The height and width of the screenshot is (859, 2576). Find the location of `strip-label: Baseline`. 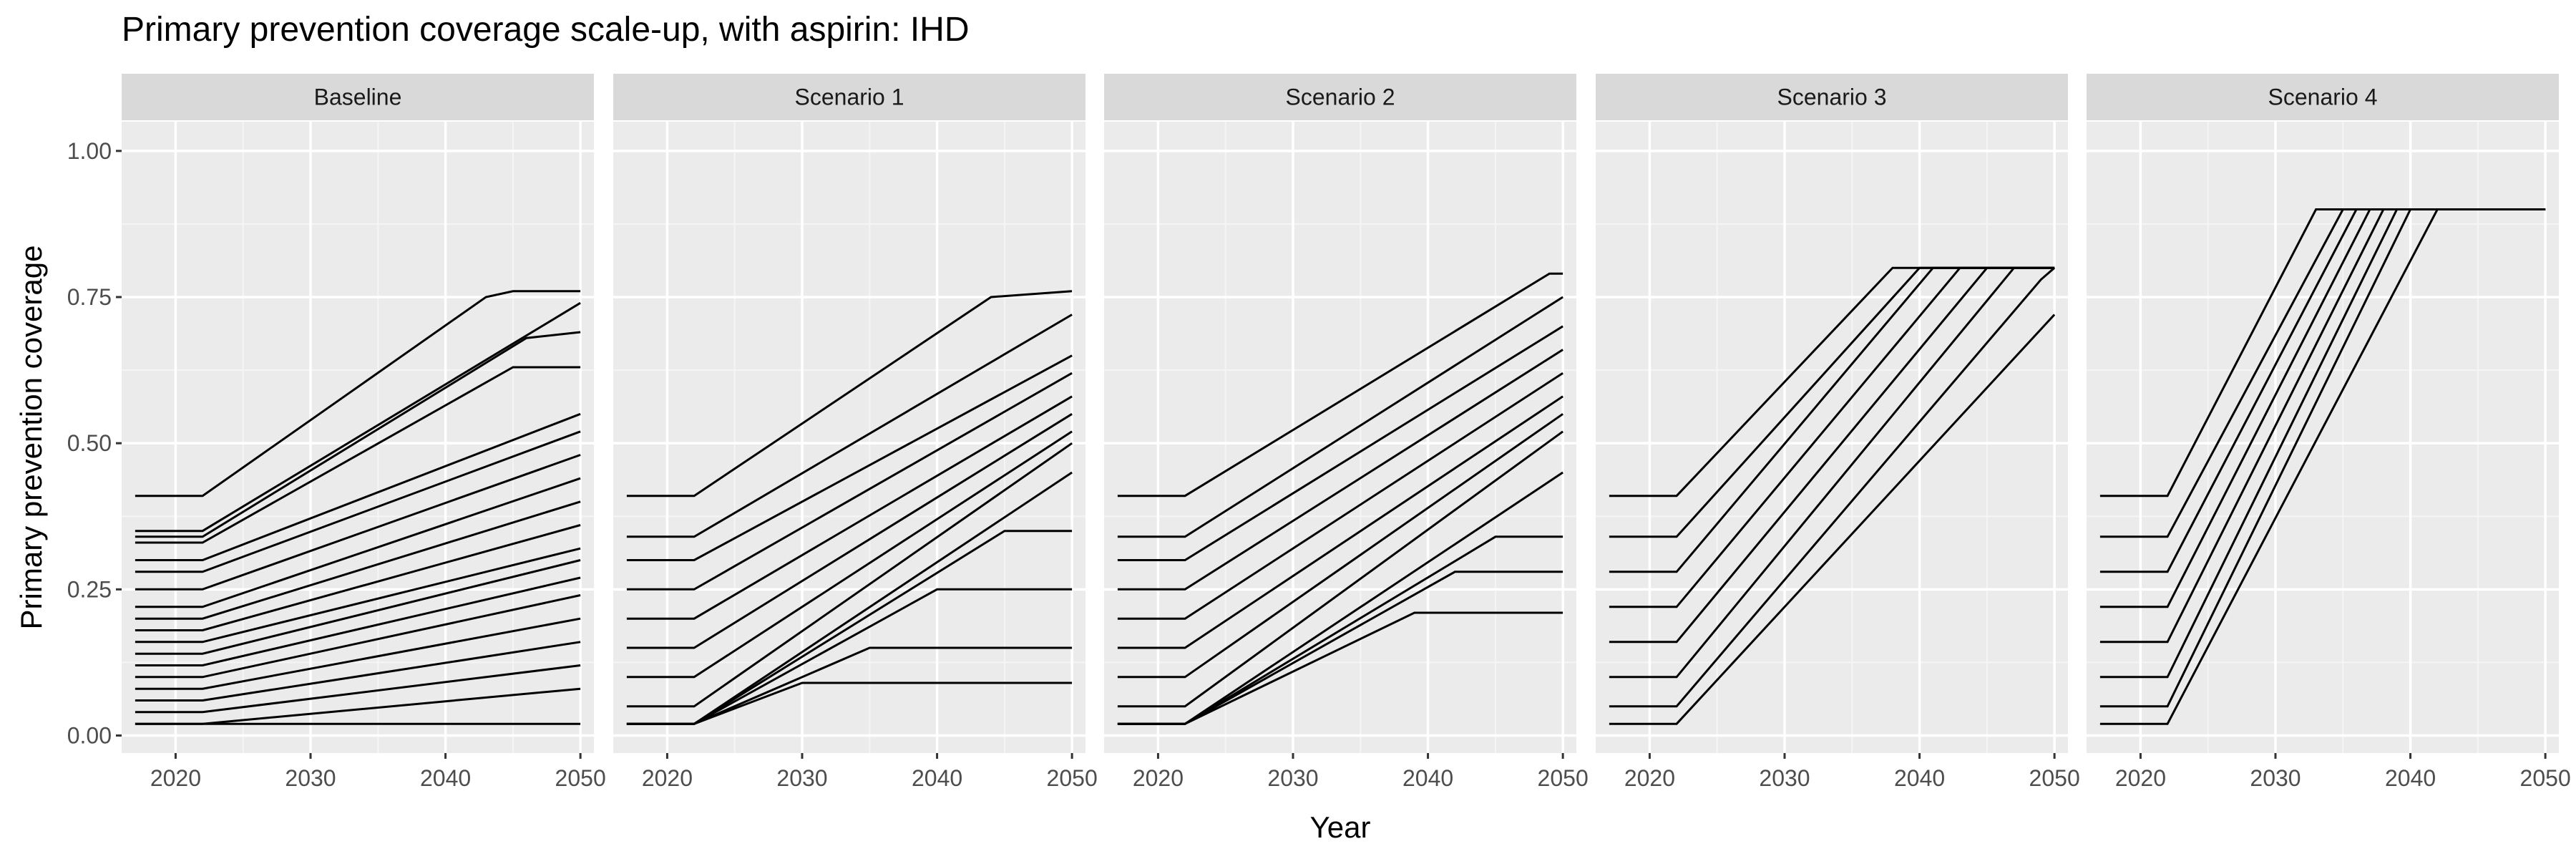

strip-label: Baseline is located at coordinates (358, 97).